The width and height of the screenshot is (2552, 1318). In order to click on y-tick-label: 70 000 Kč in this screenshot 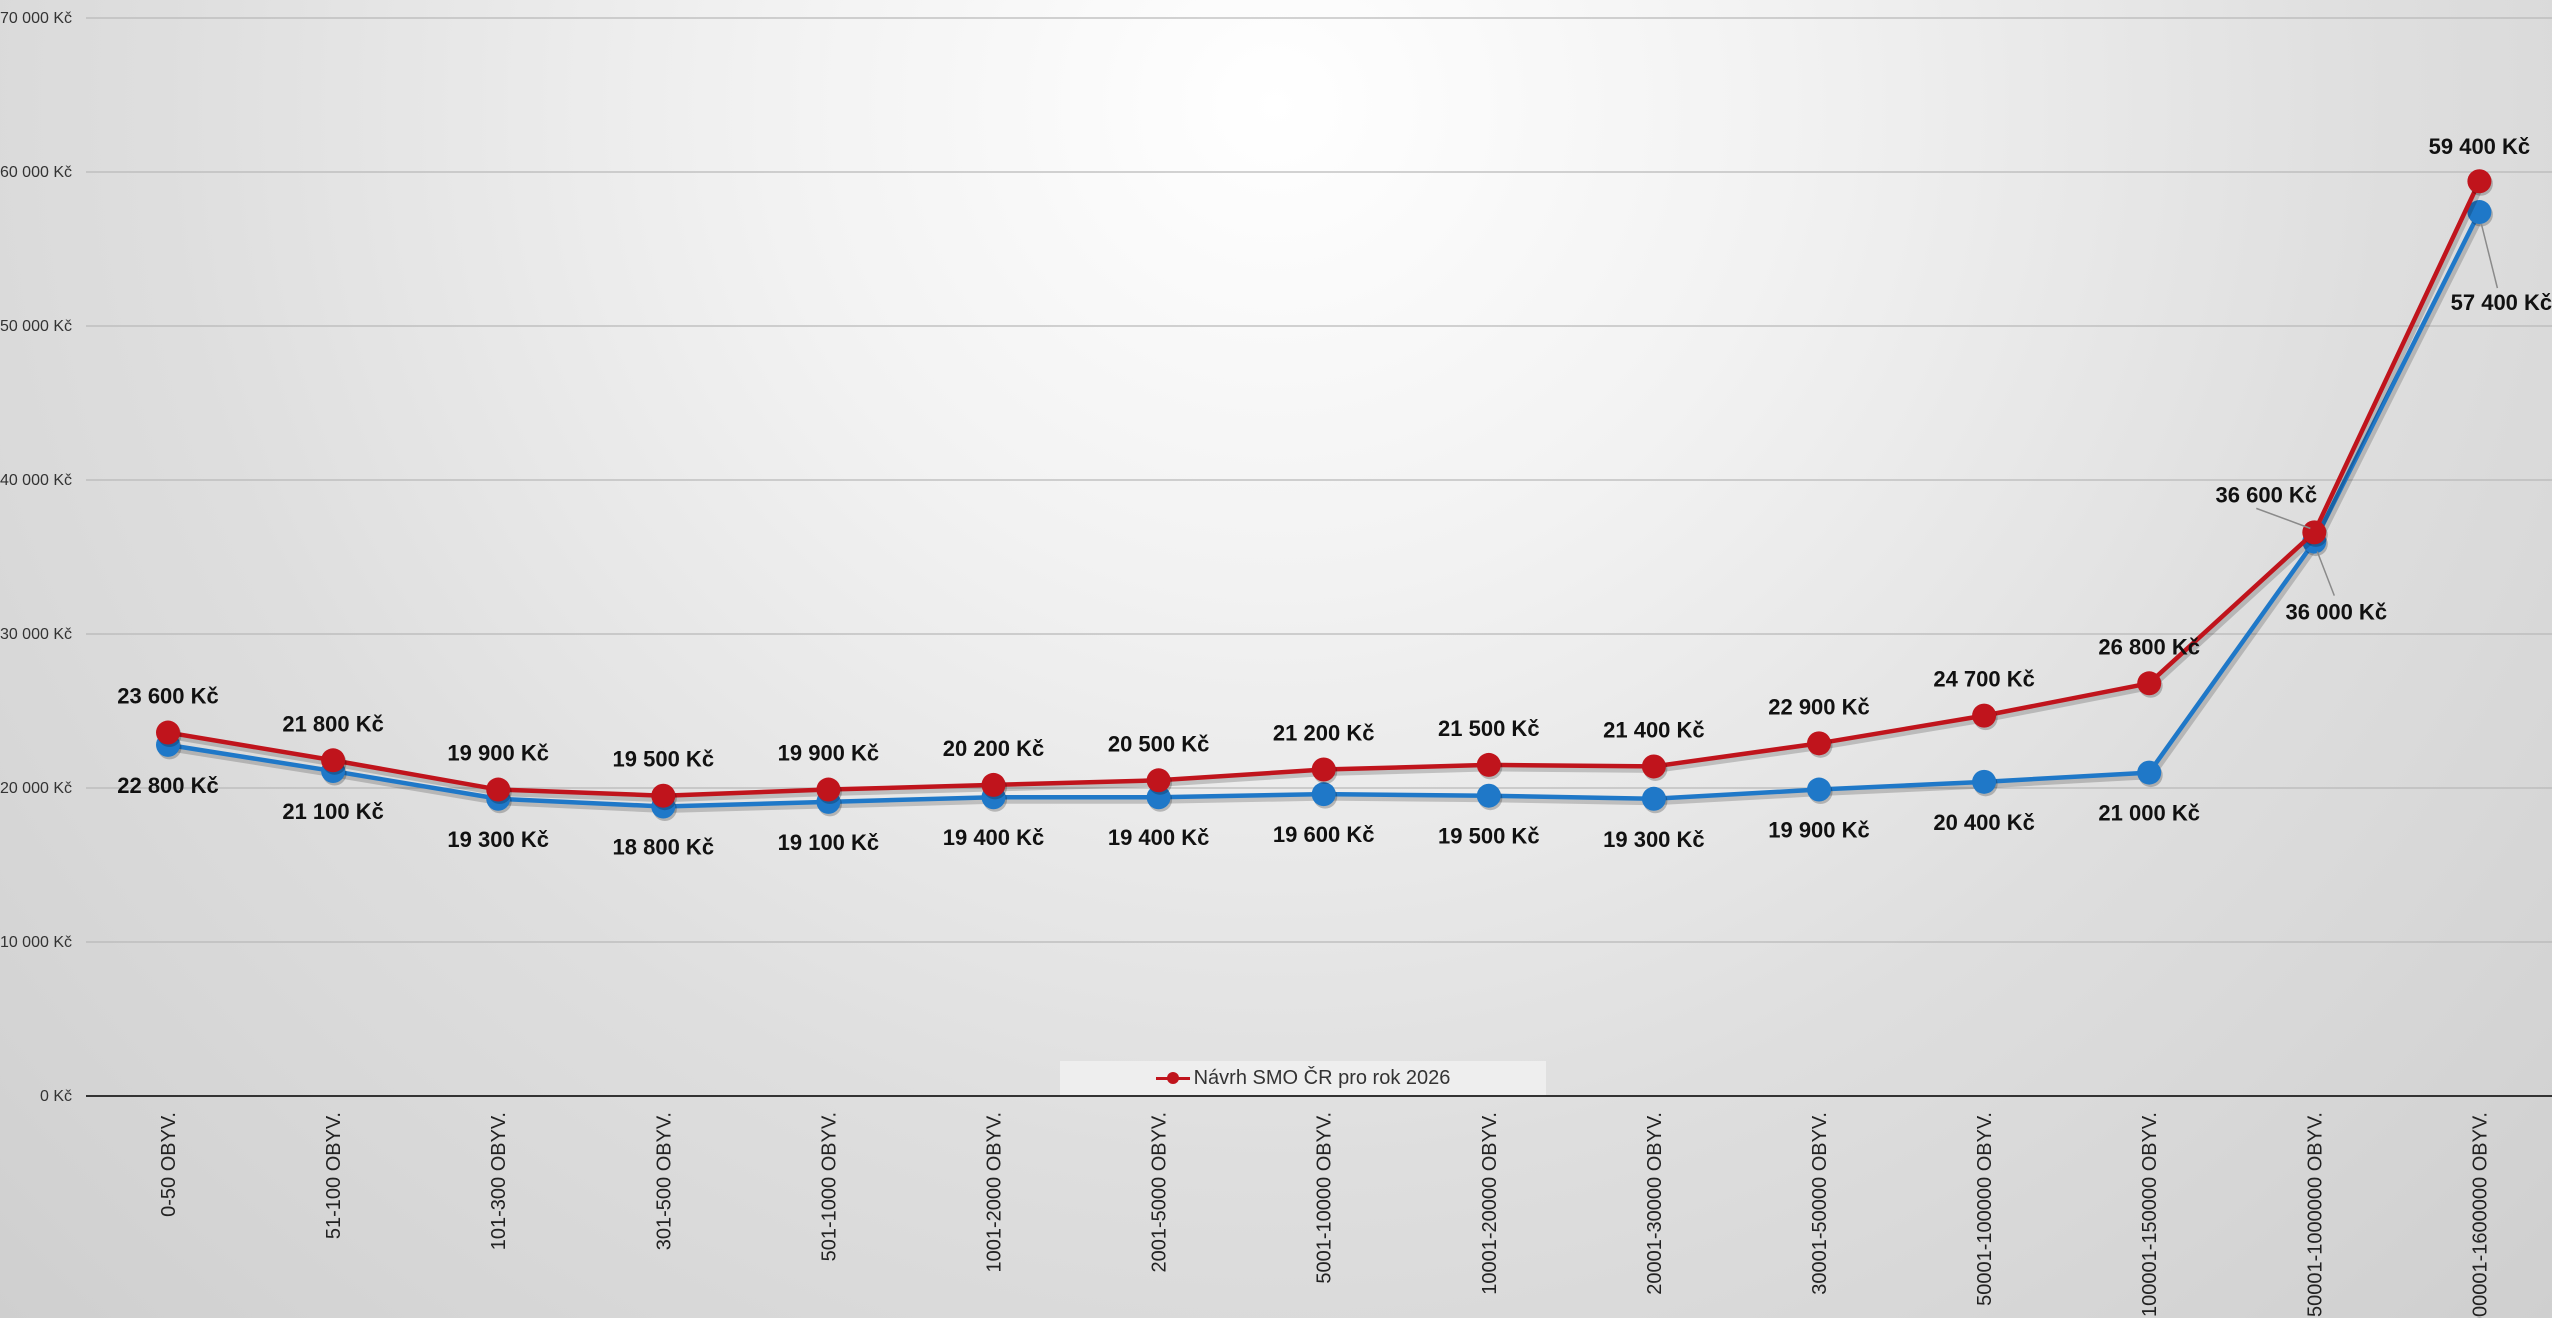, I will do `click(36, 18)`.